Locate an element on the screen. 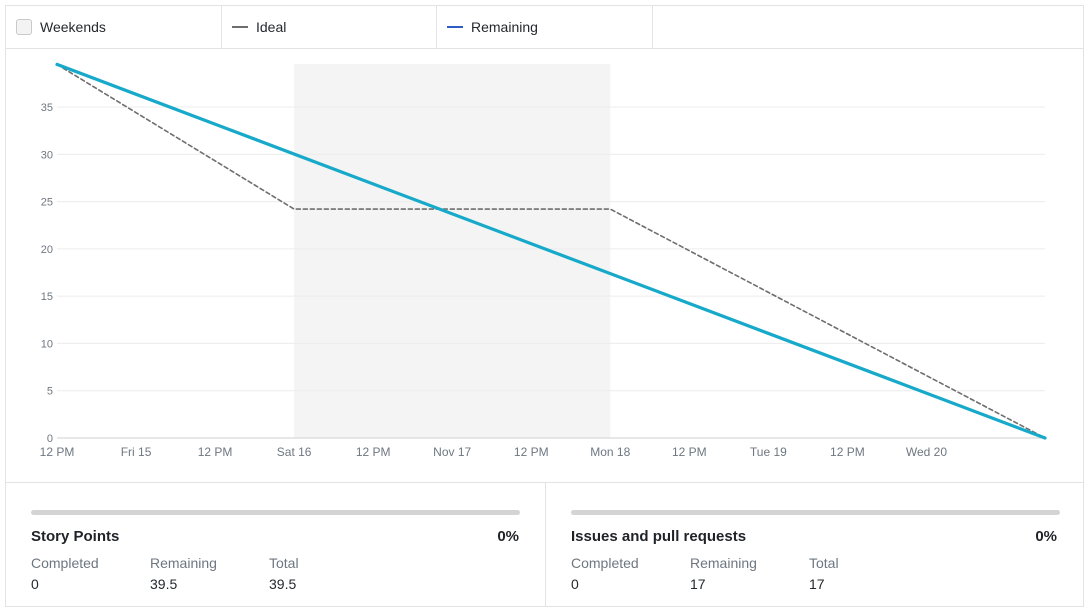 The image size is (1088, 611). remaining-line-swatch-icon is located at coordinates (455, 27).